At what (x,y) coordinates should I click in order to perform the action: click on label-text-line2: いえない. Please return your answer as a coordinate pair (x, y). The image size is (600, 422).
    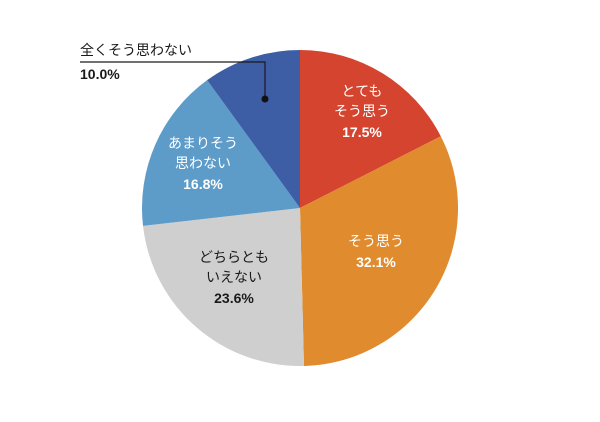
    Looking at the image, I should click on (234, 278).